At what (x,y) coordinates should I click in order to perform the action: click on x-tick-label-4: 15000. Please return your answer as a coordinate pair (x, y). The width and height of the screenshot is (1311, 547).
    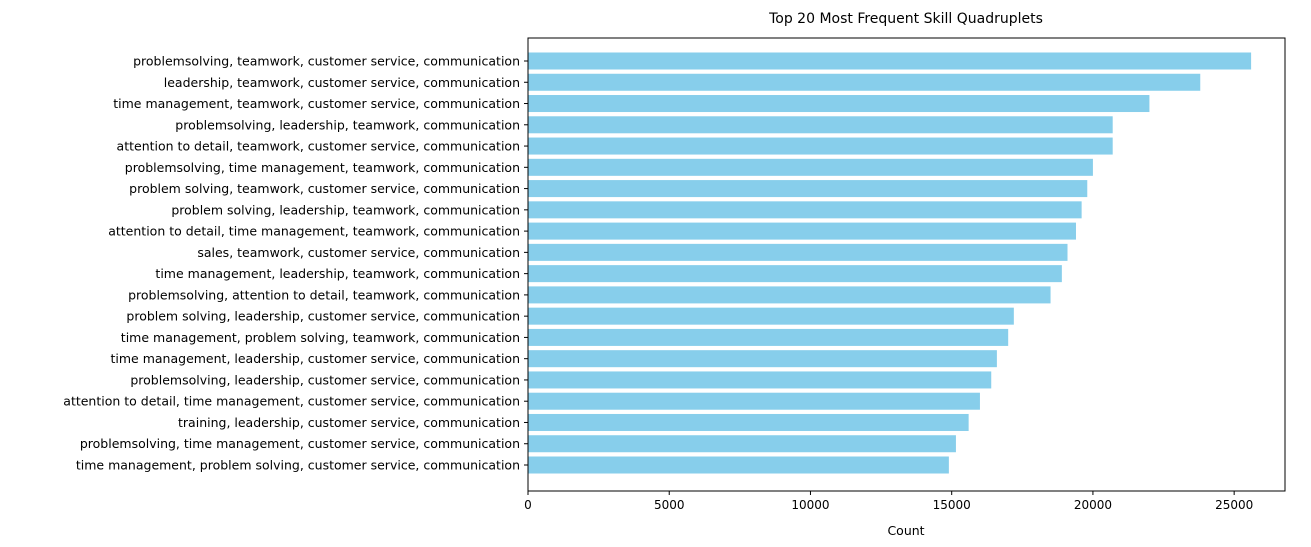
    Looking at the image, I should click on (952, 505).